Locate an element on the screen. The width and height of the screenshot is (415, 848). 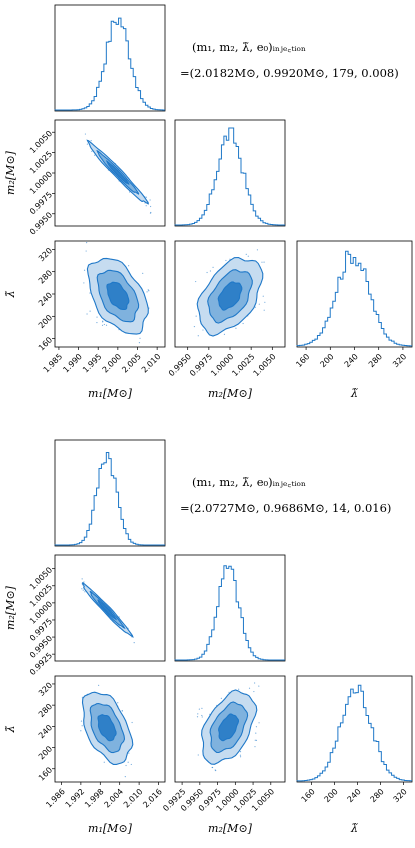
x-tick-label: 200 is located at coordinates (331, 795).